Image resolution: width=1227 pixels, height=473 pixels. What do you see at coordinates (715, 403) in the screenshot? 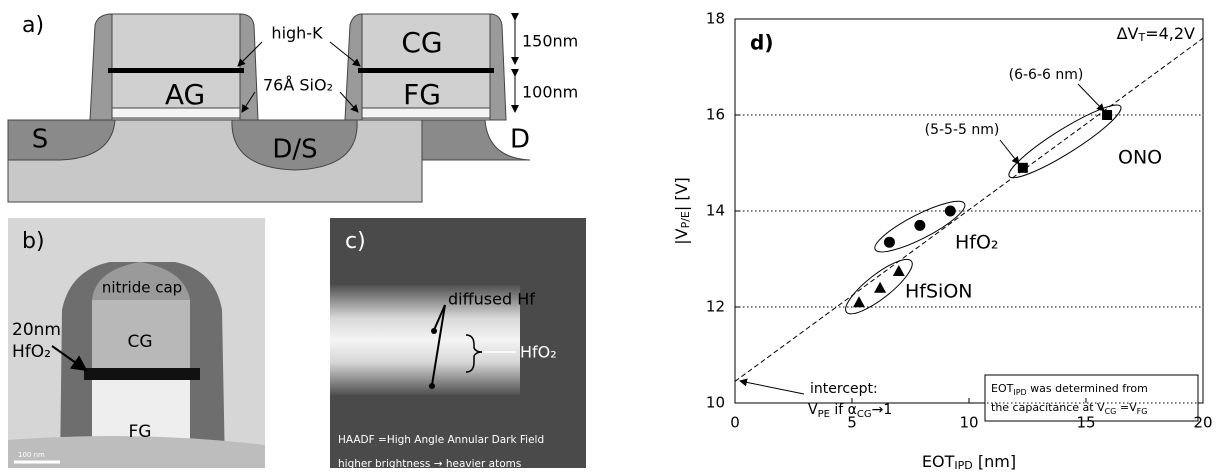
I see `y-tick-label: 10` at bounding box center [715, 403].